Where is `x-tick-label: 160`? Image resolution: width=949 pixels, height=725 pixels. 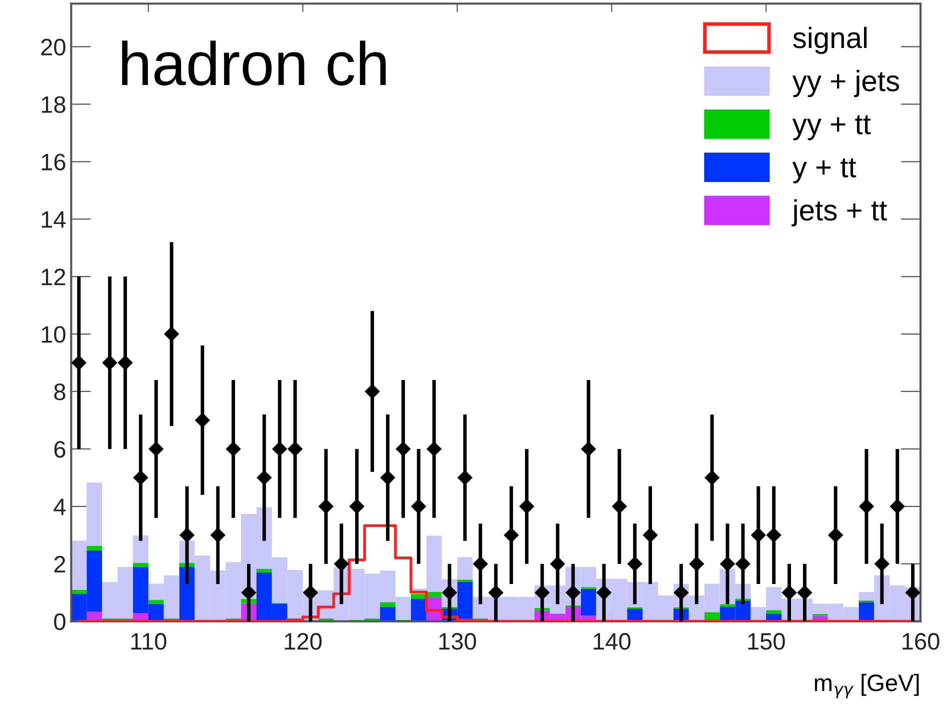
x-tick-label: 160 is located at coordinates (921, 641).